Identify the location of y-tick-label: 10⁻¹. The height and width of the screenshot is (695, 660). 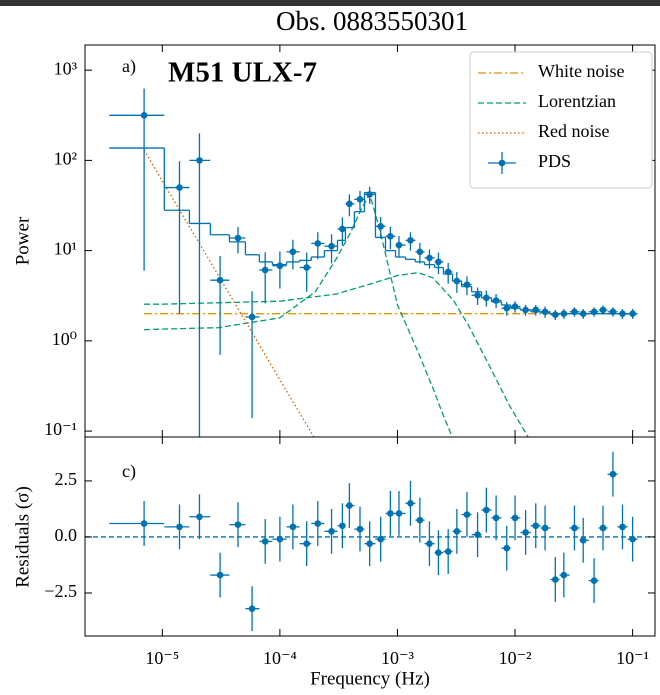
(60, 429).